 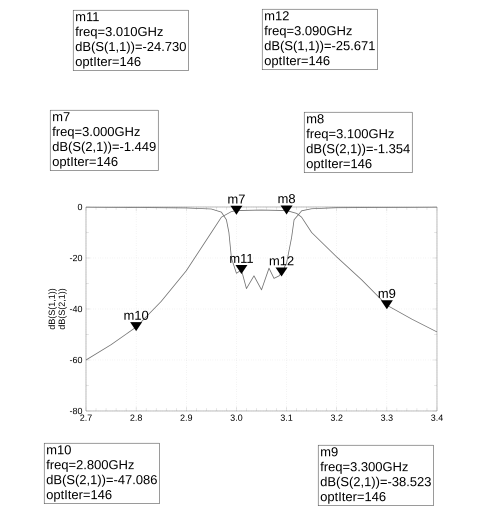 What do you see at coordinates (350, 134) in the screenshot?
I see `text: freq=3.100GHz` at bounding box center [350, 134].